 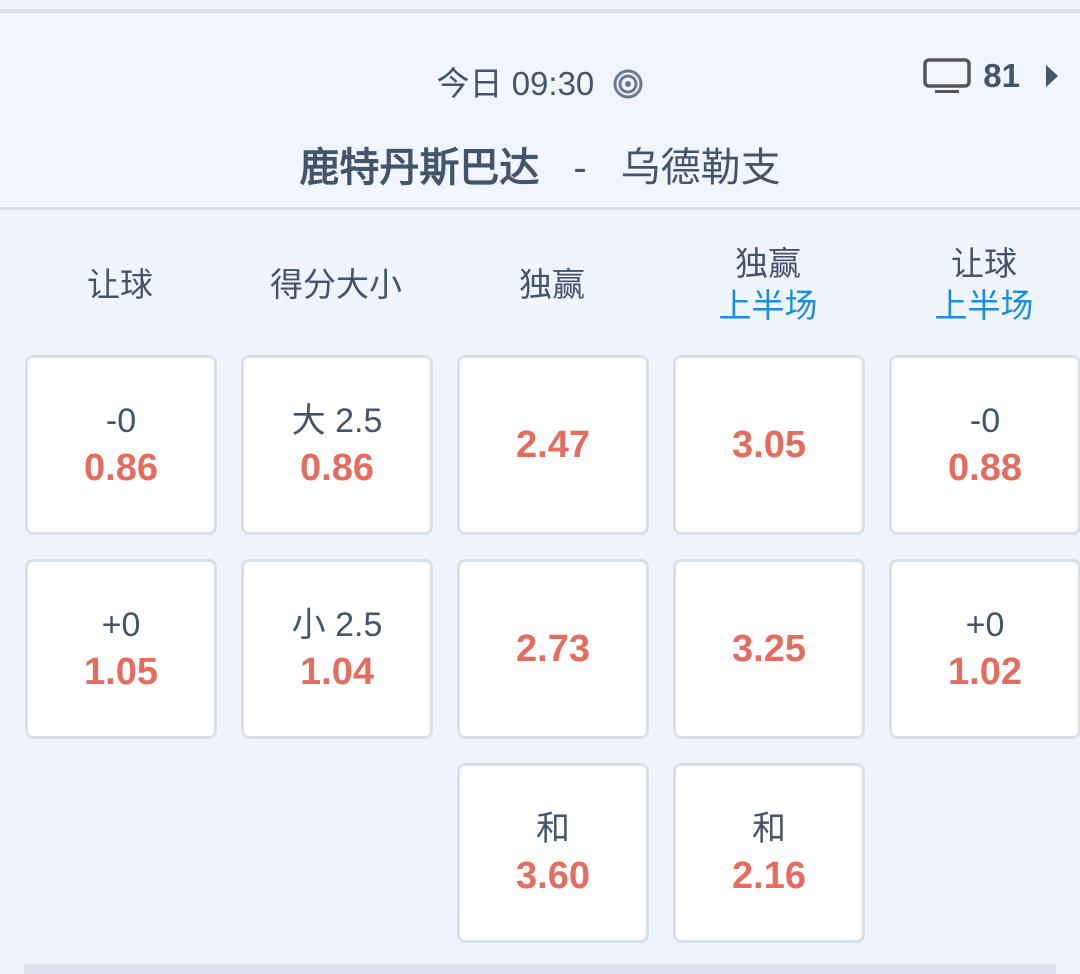 What do you see at coordinates (419, 168) in the screenshot?
I see `home-team: 鹿特丹斯巴达` at bounding box center [419, 168].